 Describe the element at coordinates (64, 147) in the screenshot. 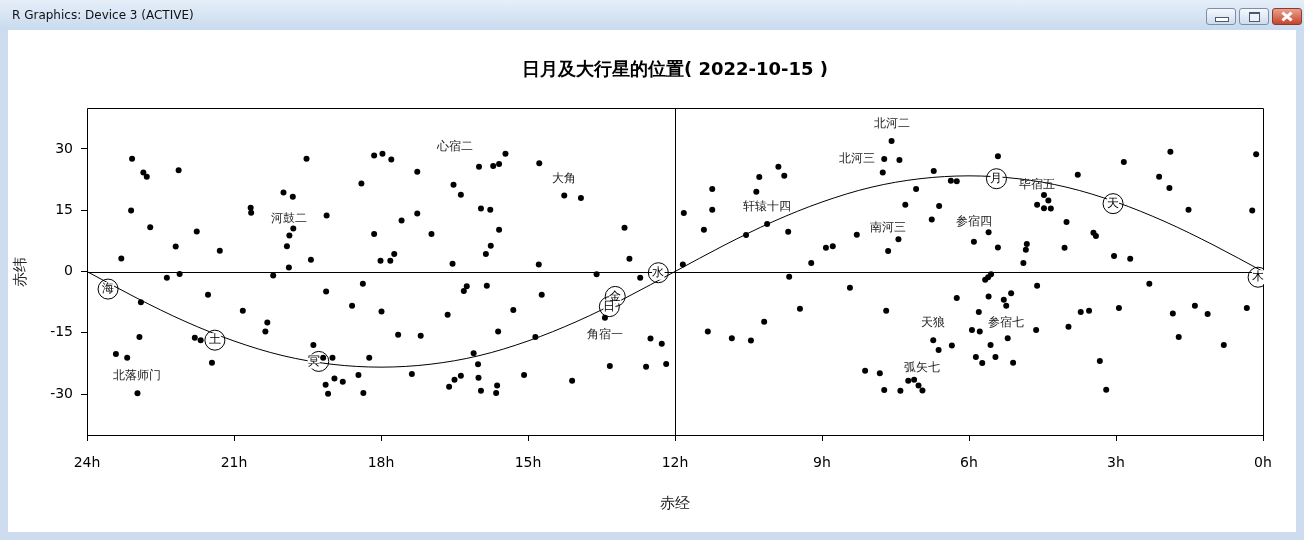

I see `y-tick-label: 30` at that location.